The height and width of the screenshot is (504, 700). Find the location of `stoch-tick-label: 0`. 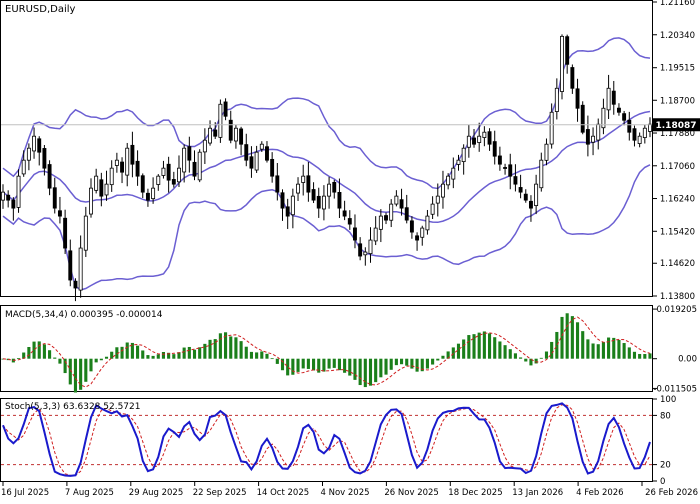

stoch-tick-label: 0 is located at coordinates (662, 482).